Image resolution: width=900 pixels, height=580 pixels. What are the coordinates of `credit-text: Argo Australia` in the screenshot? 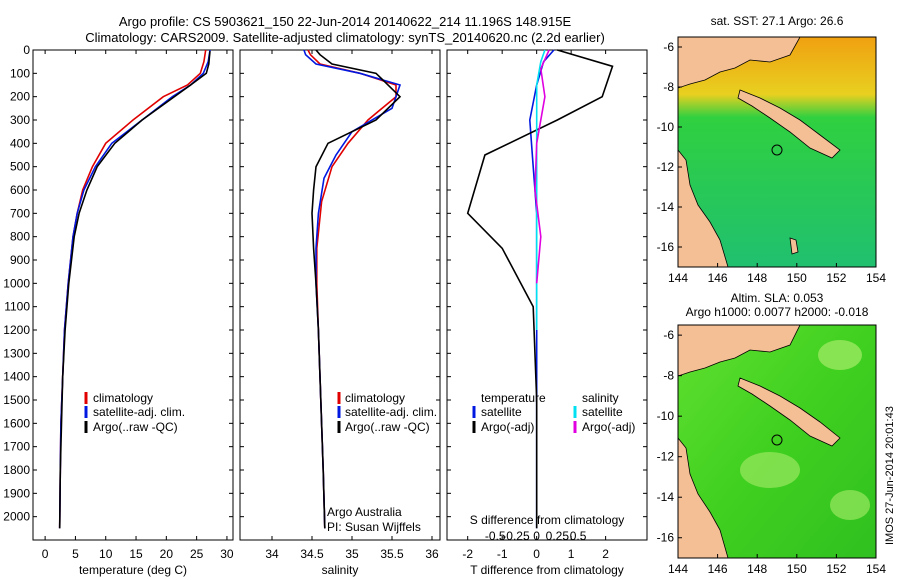 It's located at (364, 512).